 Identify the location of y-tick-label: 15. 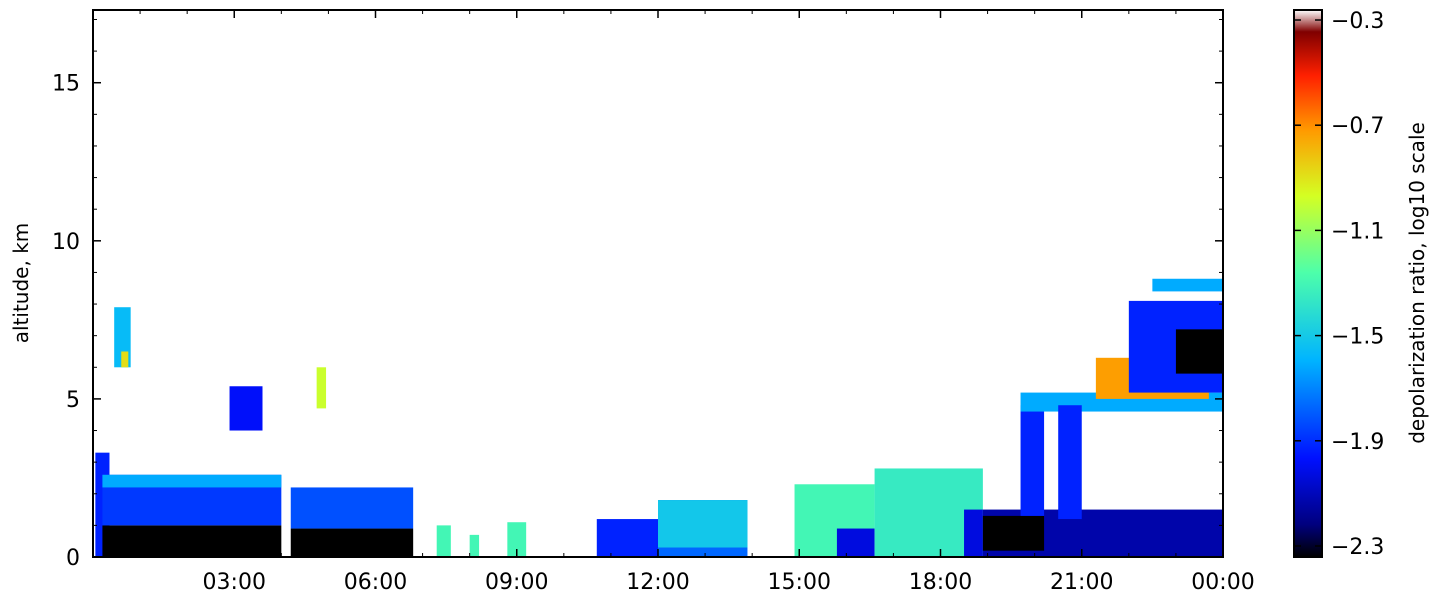
(66, 84).